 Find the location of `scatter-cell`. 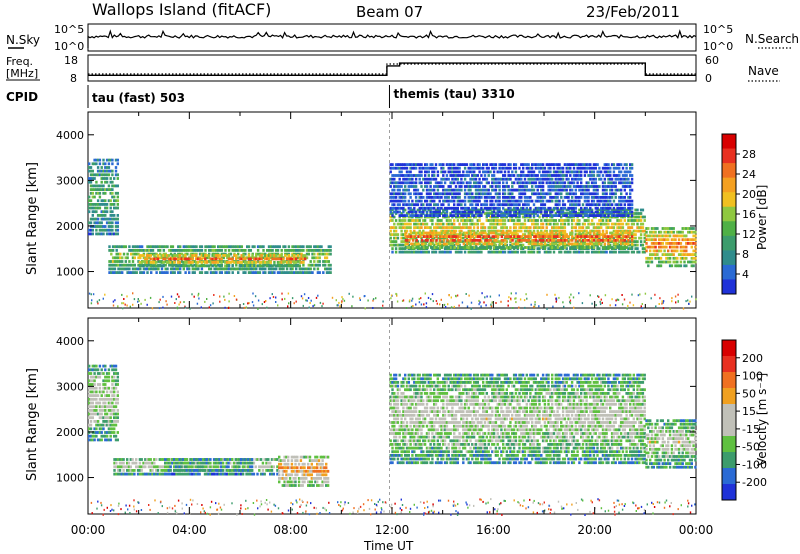

scatter-cell is located at coordinates (672, 298).